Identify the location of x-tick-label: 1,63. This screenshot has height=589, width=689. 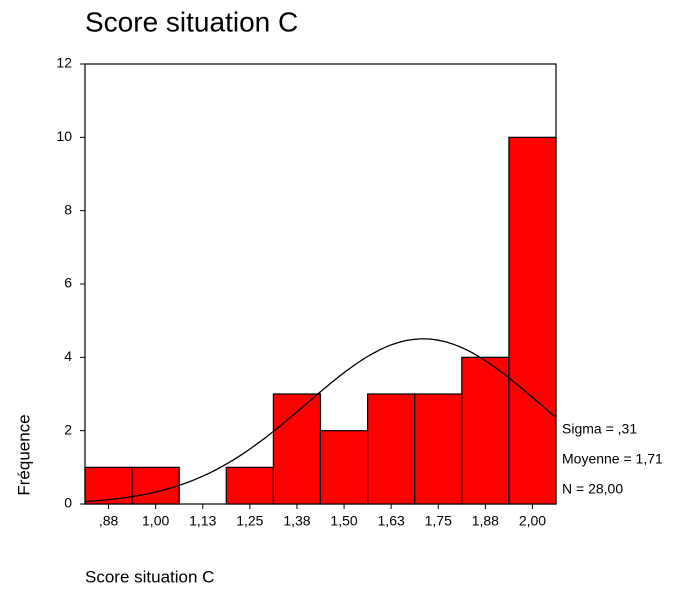
(391, 521).